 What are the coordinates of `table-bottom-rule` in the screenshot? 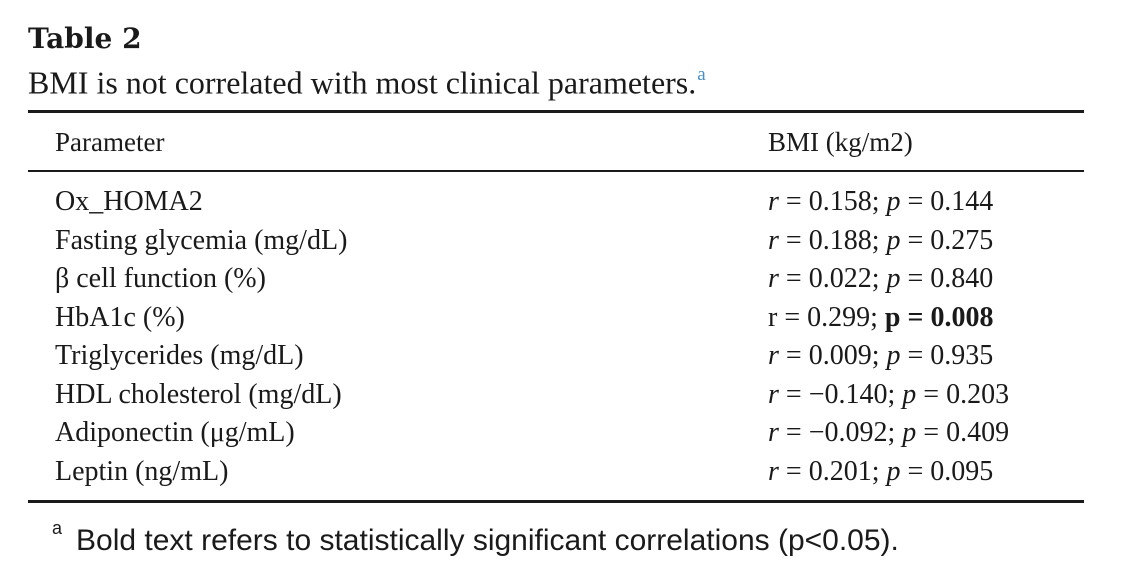 It's located at (556, 501).